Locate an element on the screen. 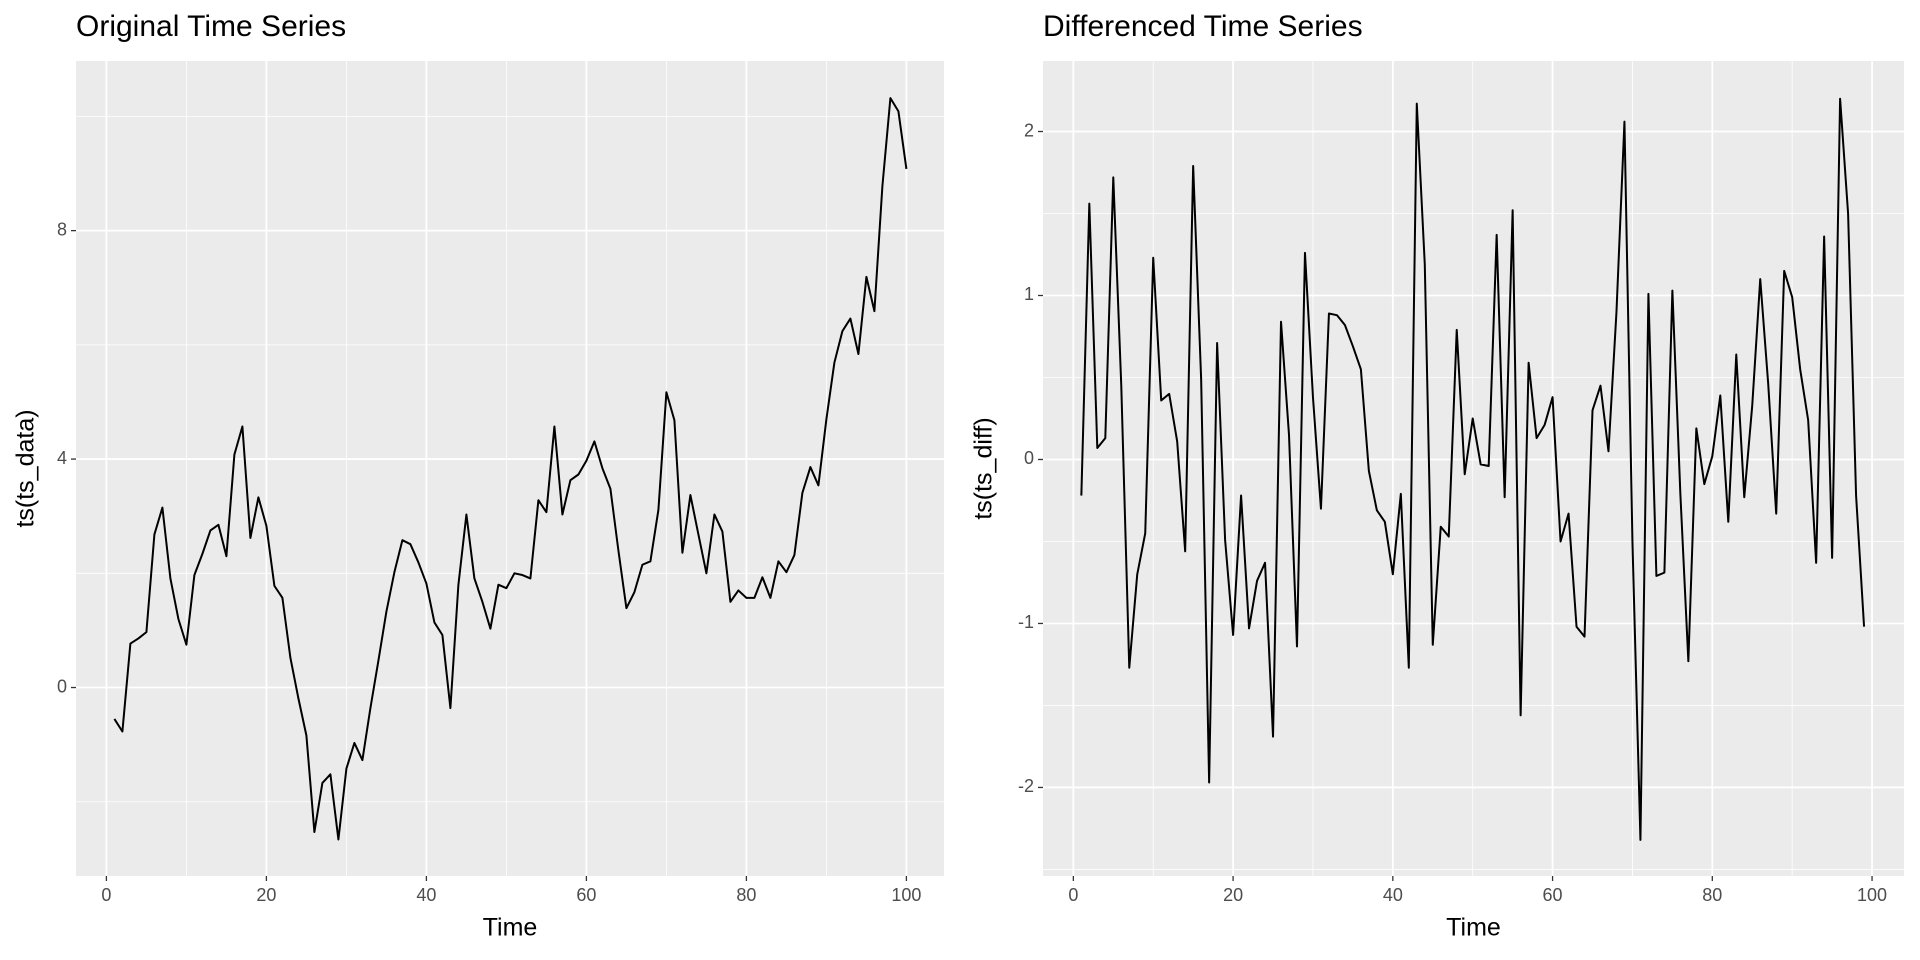 The width and height of the screenshot is (1920, 960). y-axis-title: ts(ts_diff) is located at coordinates (984, 468).